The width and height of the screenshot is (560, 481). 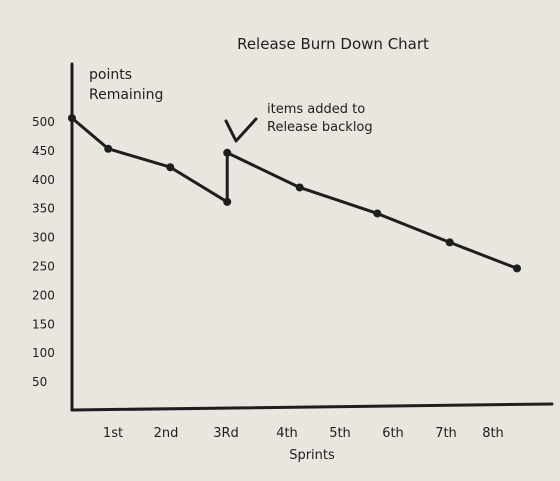 I want to click on x-tick-label: 1st, so click(x=113, y=433).